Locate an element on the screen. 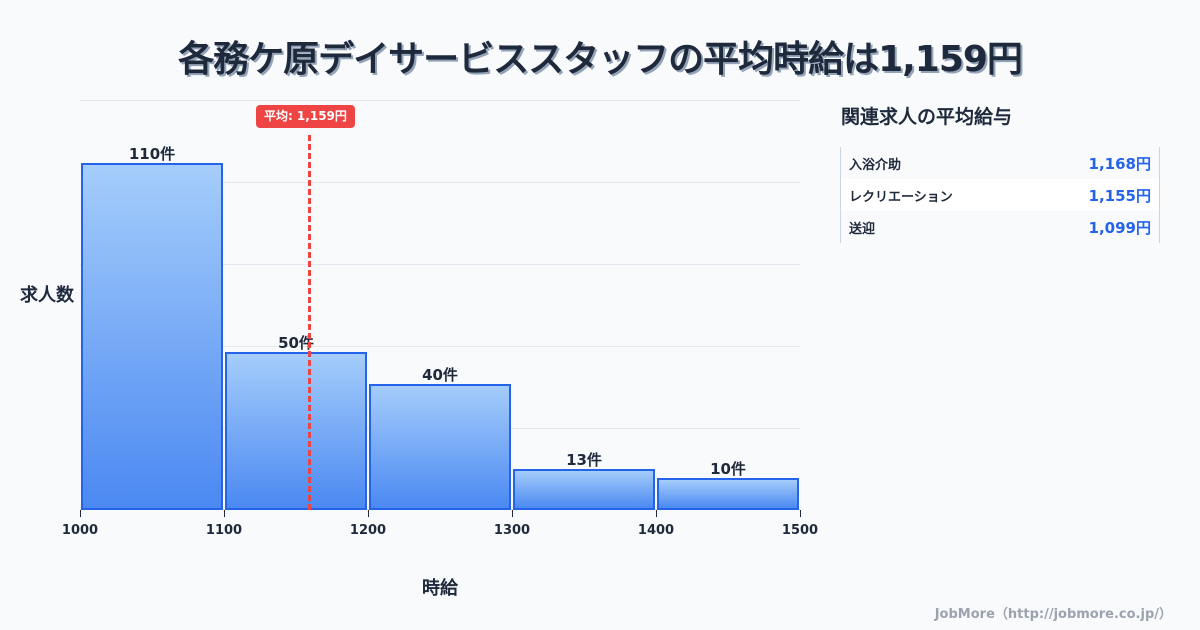 Image resolution: width=1200 pixels, height=630 pixels. page-title: 各務ケ原デイサービススタッフの平均時給は1,159円 is located at coordinates (600, 59).